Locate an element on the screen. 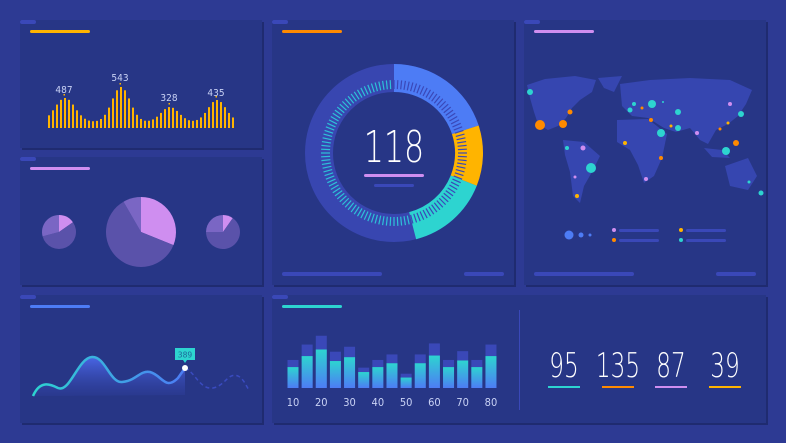 The image size is (786, 443). legend-dot is located at coordinates (681, 230).